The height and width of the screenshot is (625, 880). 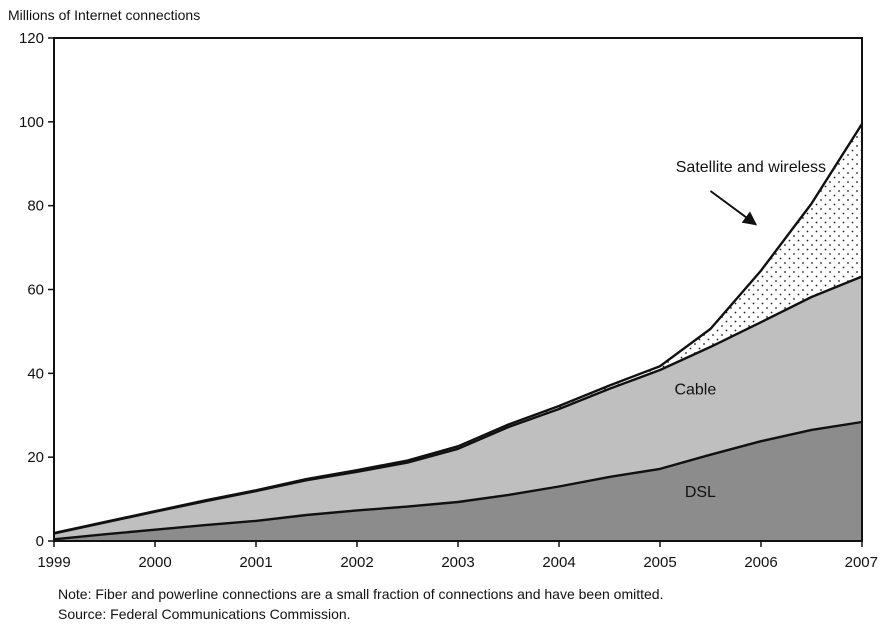 I want to click on y-tick-label: 80, so click(x=35, y=206).